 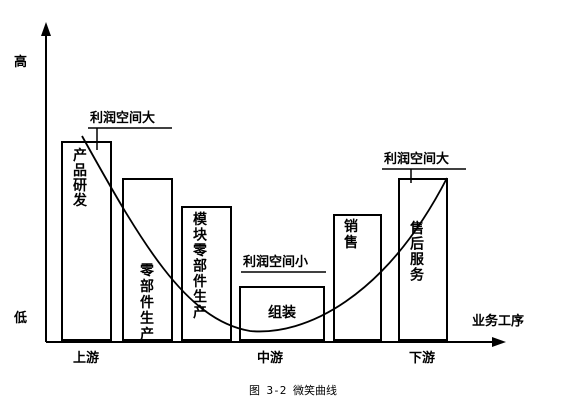 What do you see at coordinates (20, 62) in the screenshot?
I see `y-axis-high-label: 高` at bounding box center [20, 62].